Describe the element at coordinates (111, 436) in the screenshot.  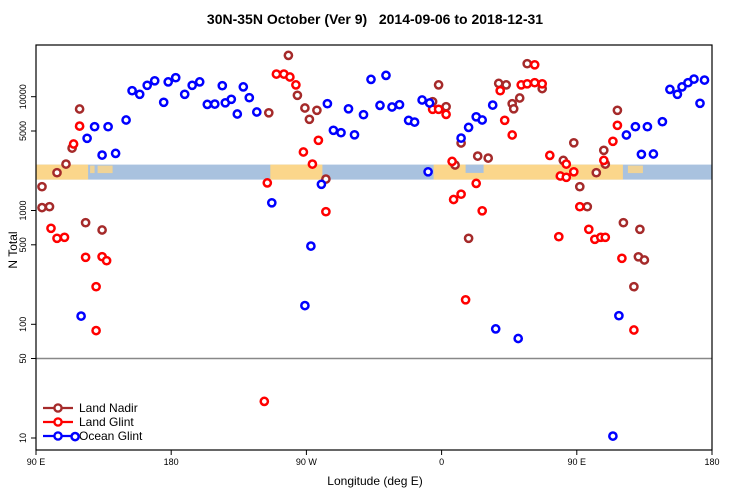
I see `legend-label: Ocean Glint` at that location.